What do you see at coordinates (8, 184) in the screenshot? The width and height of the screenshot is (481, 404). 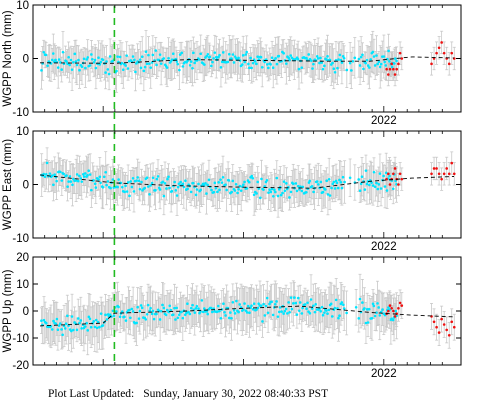 I see `y-axis-label: WGPP East (mm)` at bounding box center [8, 184].